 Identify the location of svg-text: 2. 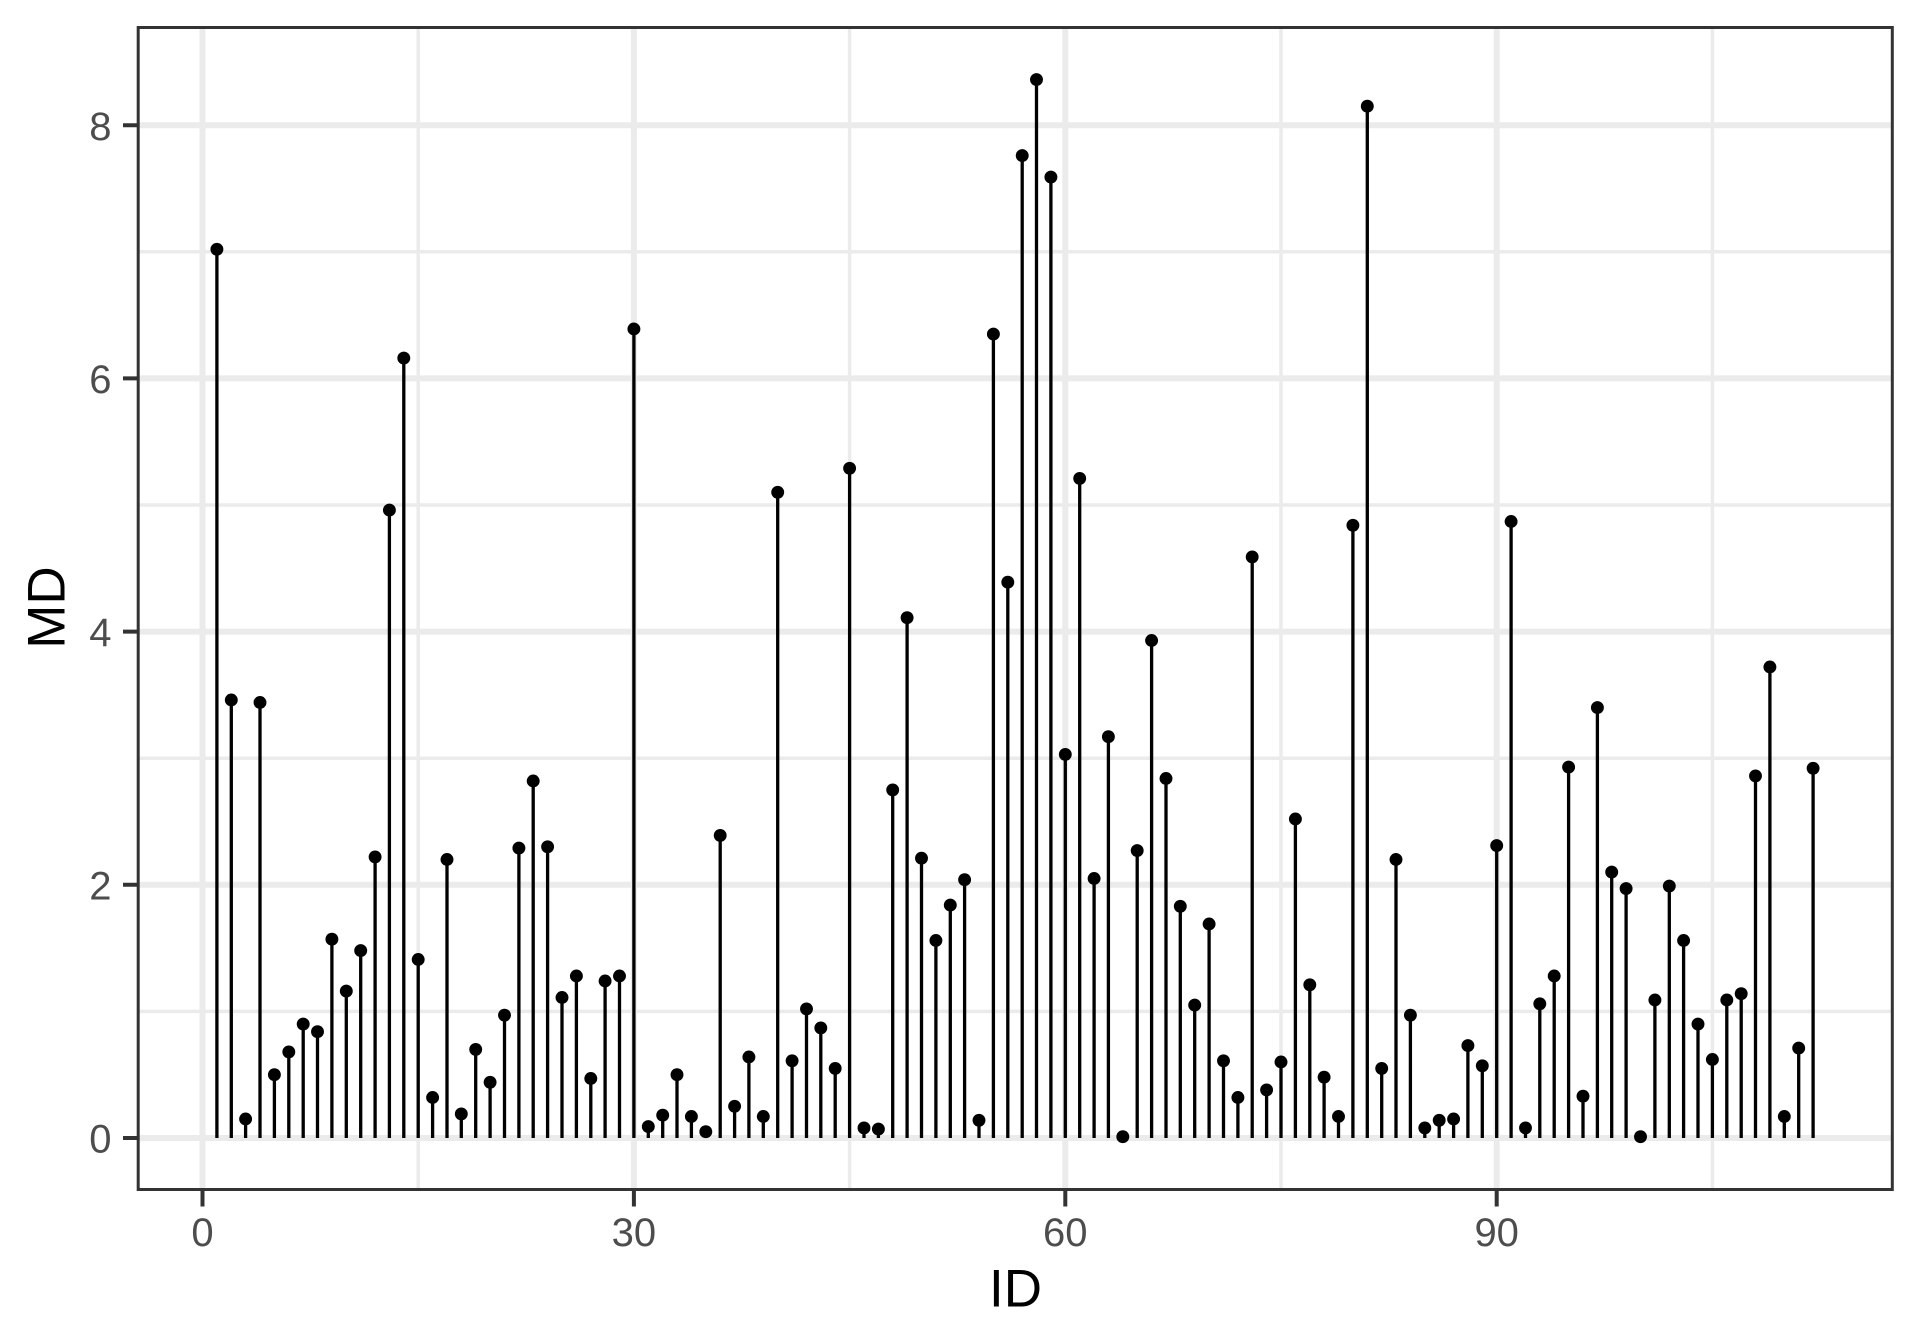
(100, 886).